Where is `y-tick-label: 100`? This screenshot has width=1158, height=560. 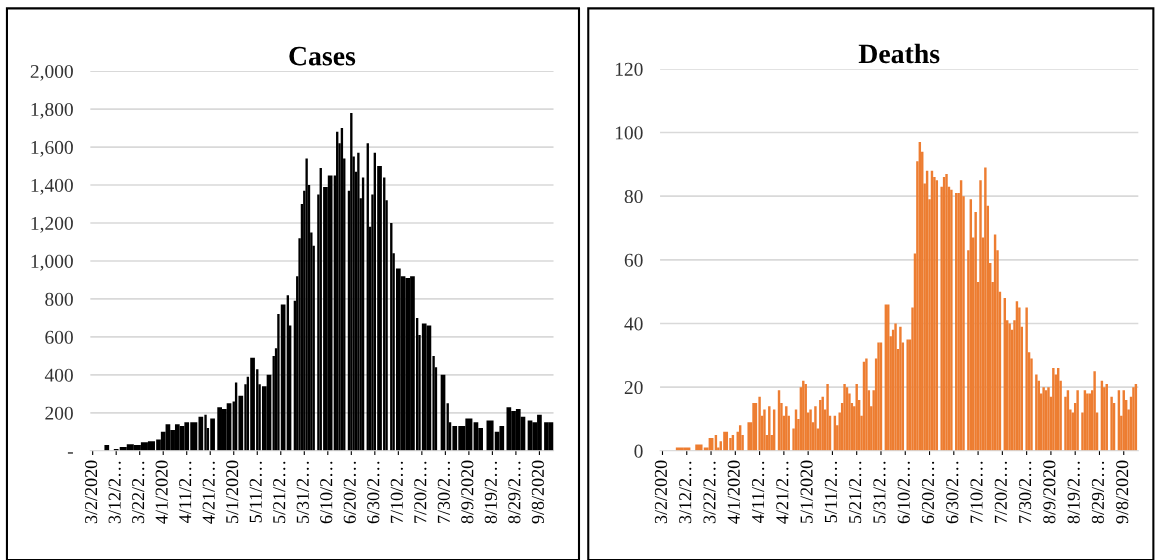 y-tick-label: 100 is located at coordinates (629, 133).